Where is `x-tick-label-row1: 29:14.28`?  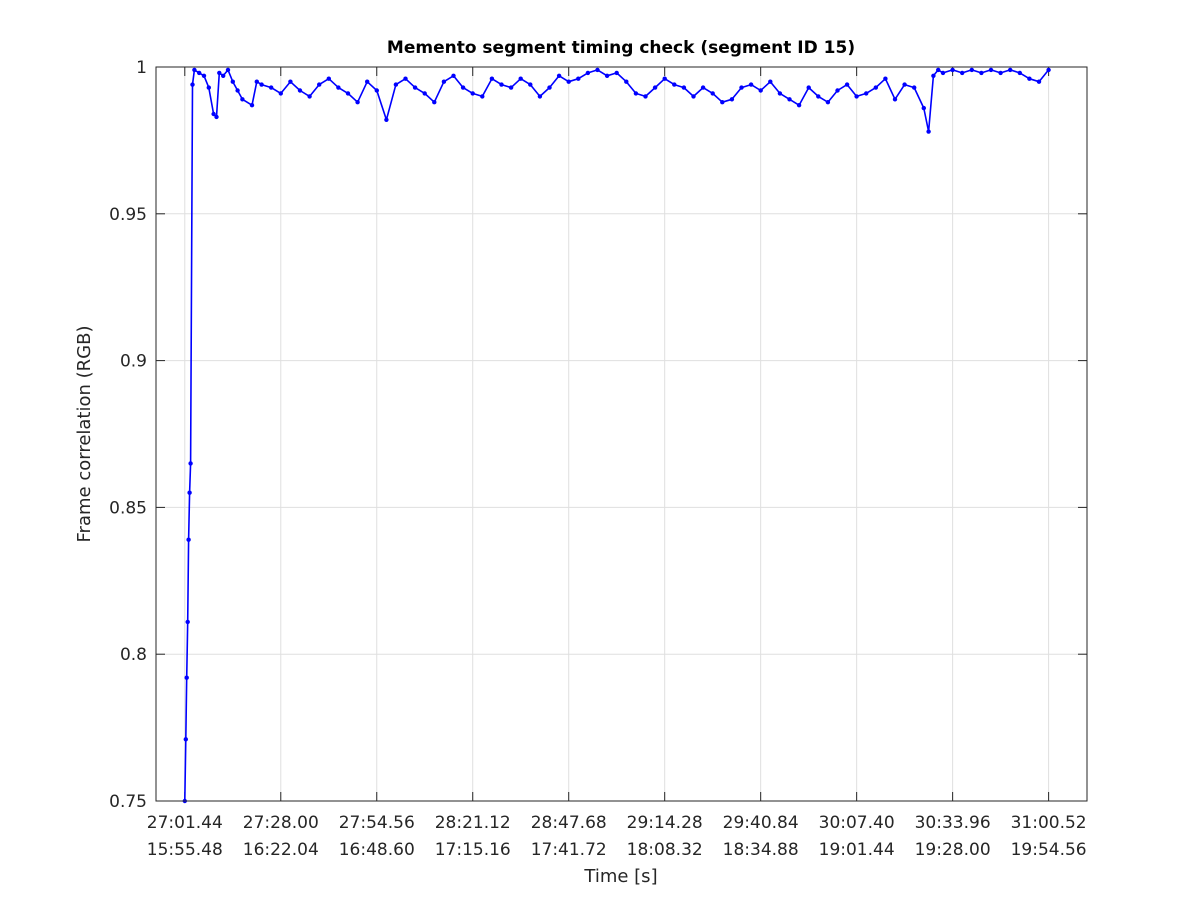 x-tick-label-row1: 29:14.28 is located at coordinates (665, 823).